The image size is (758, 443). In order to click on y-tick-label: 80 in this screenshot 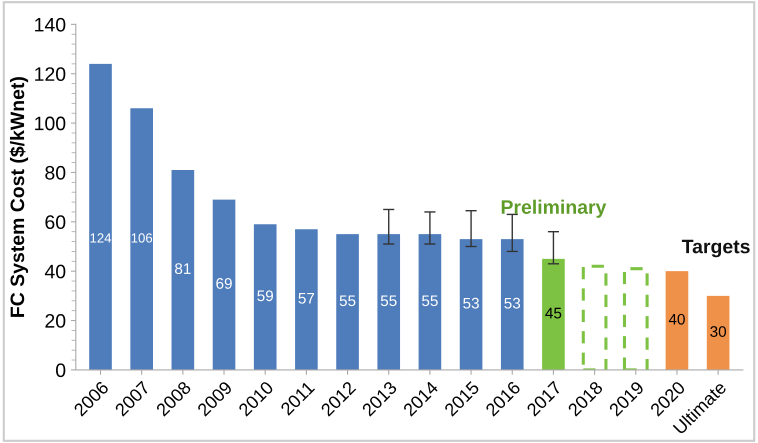, I will do `click(55, 173)`.